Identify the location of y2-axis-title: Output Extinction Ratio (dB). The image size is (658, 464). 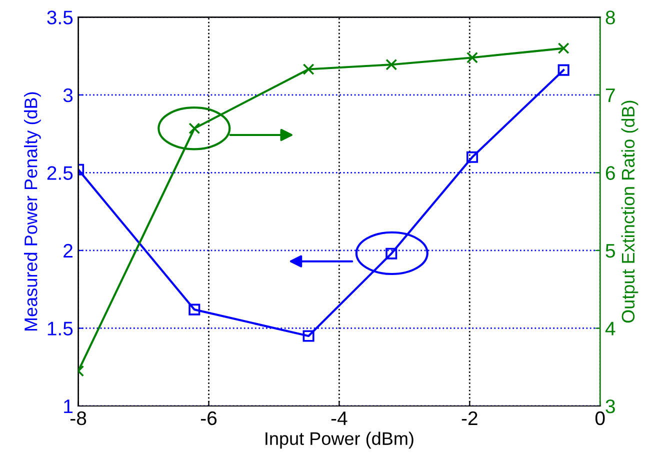
(629, 211).